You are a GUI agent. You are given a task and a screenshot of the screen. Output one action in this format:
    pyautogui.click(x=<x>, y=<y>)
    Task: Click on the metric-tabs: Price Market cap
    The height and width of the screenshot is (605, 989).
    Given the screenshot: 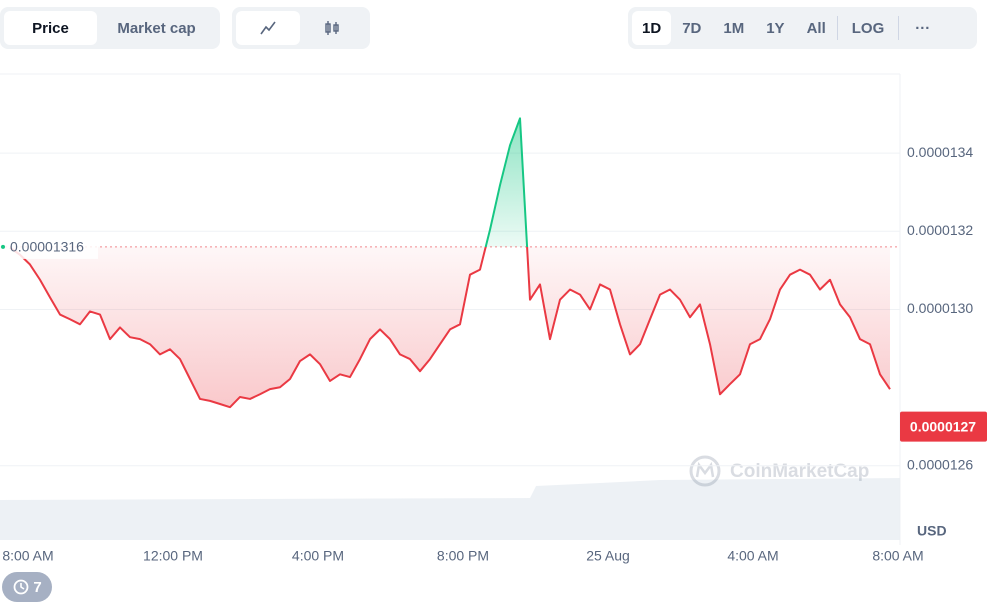 What is the action you would take?
    pyautogui.click(x=110, y=28)
    